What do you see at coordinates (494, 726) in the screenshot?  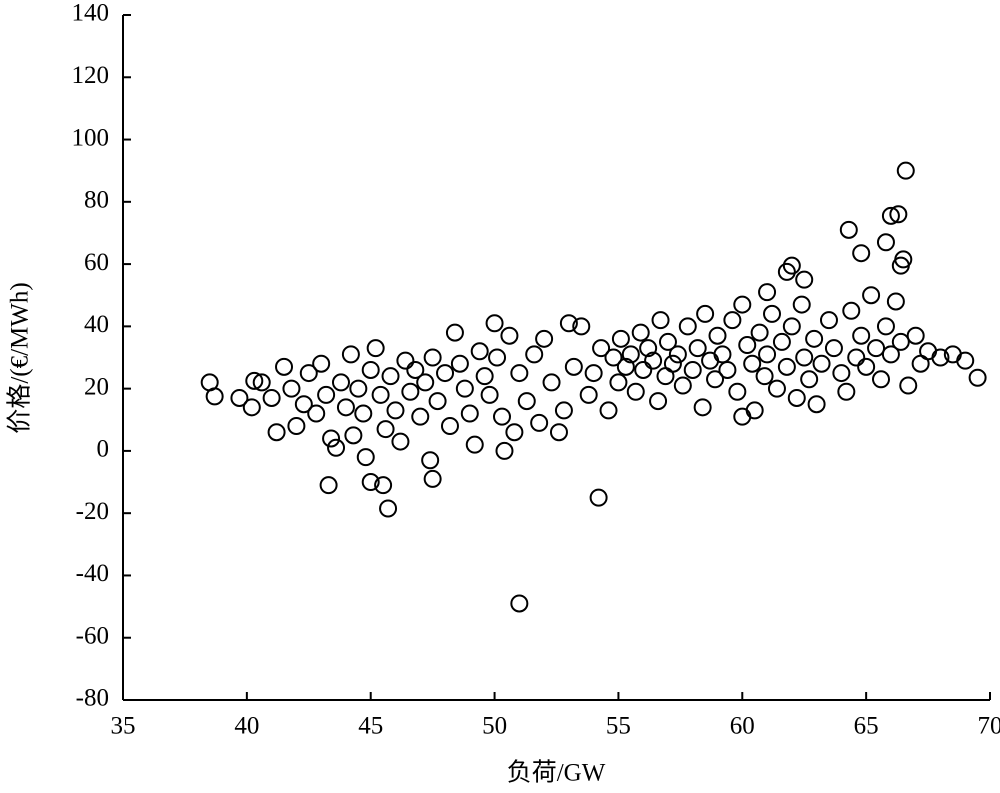 I see `x-tick-label: 50` at bounding box center [494, 726].